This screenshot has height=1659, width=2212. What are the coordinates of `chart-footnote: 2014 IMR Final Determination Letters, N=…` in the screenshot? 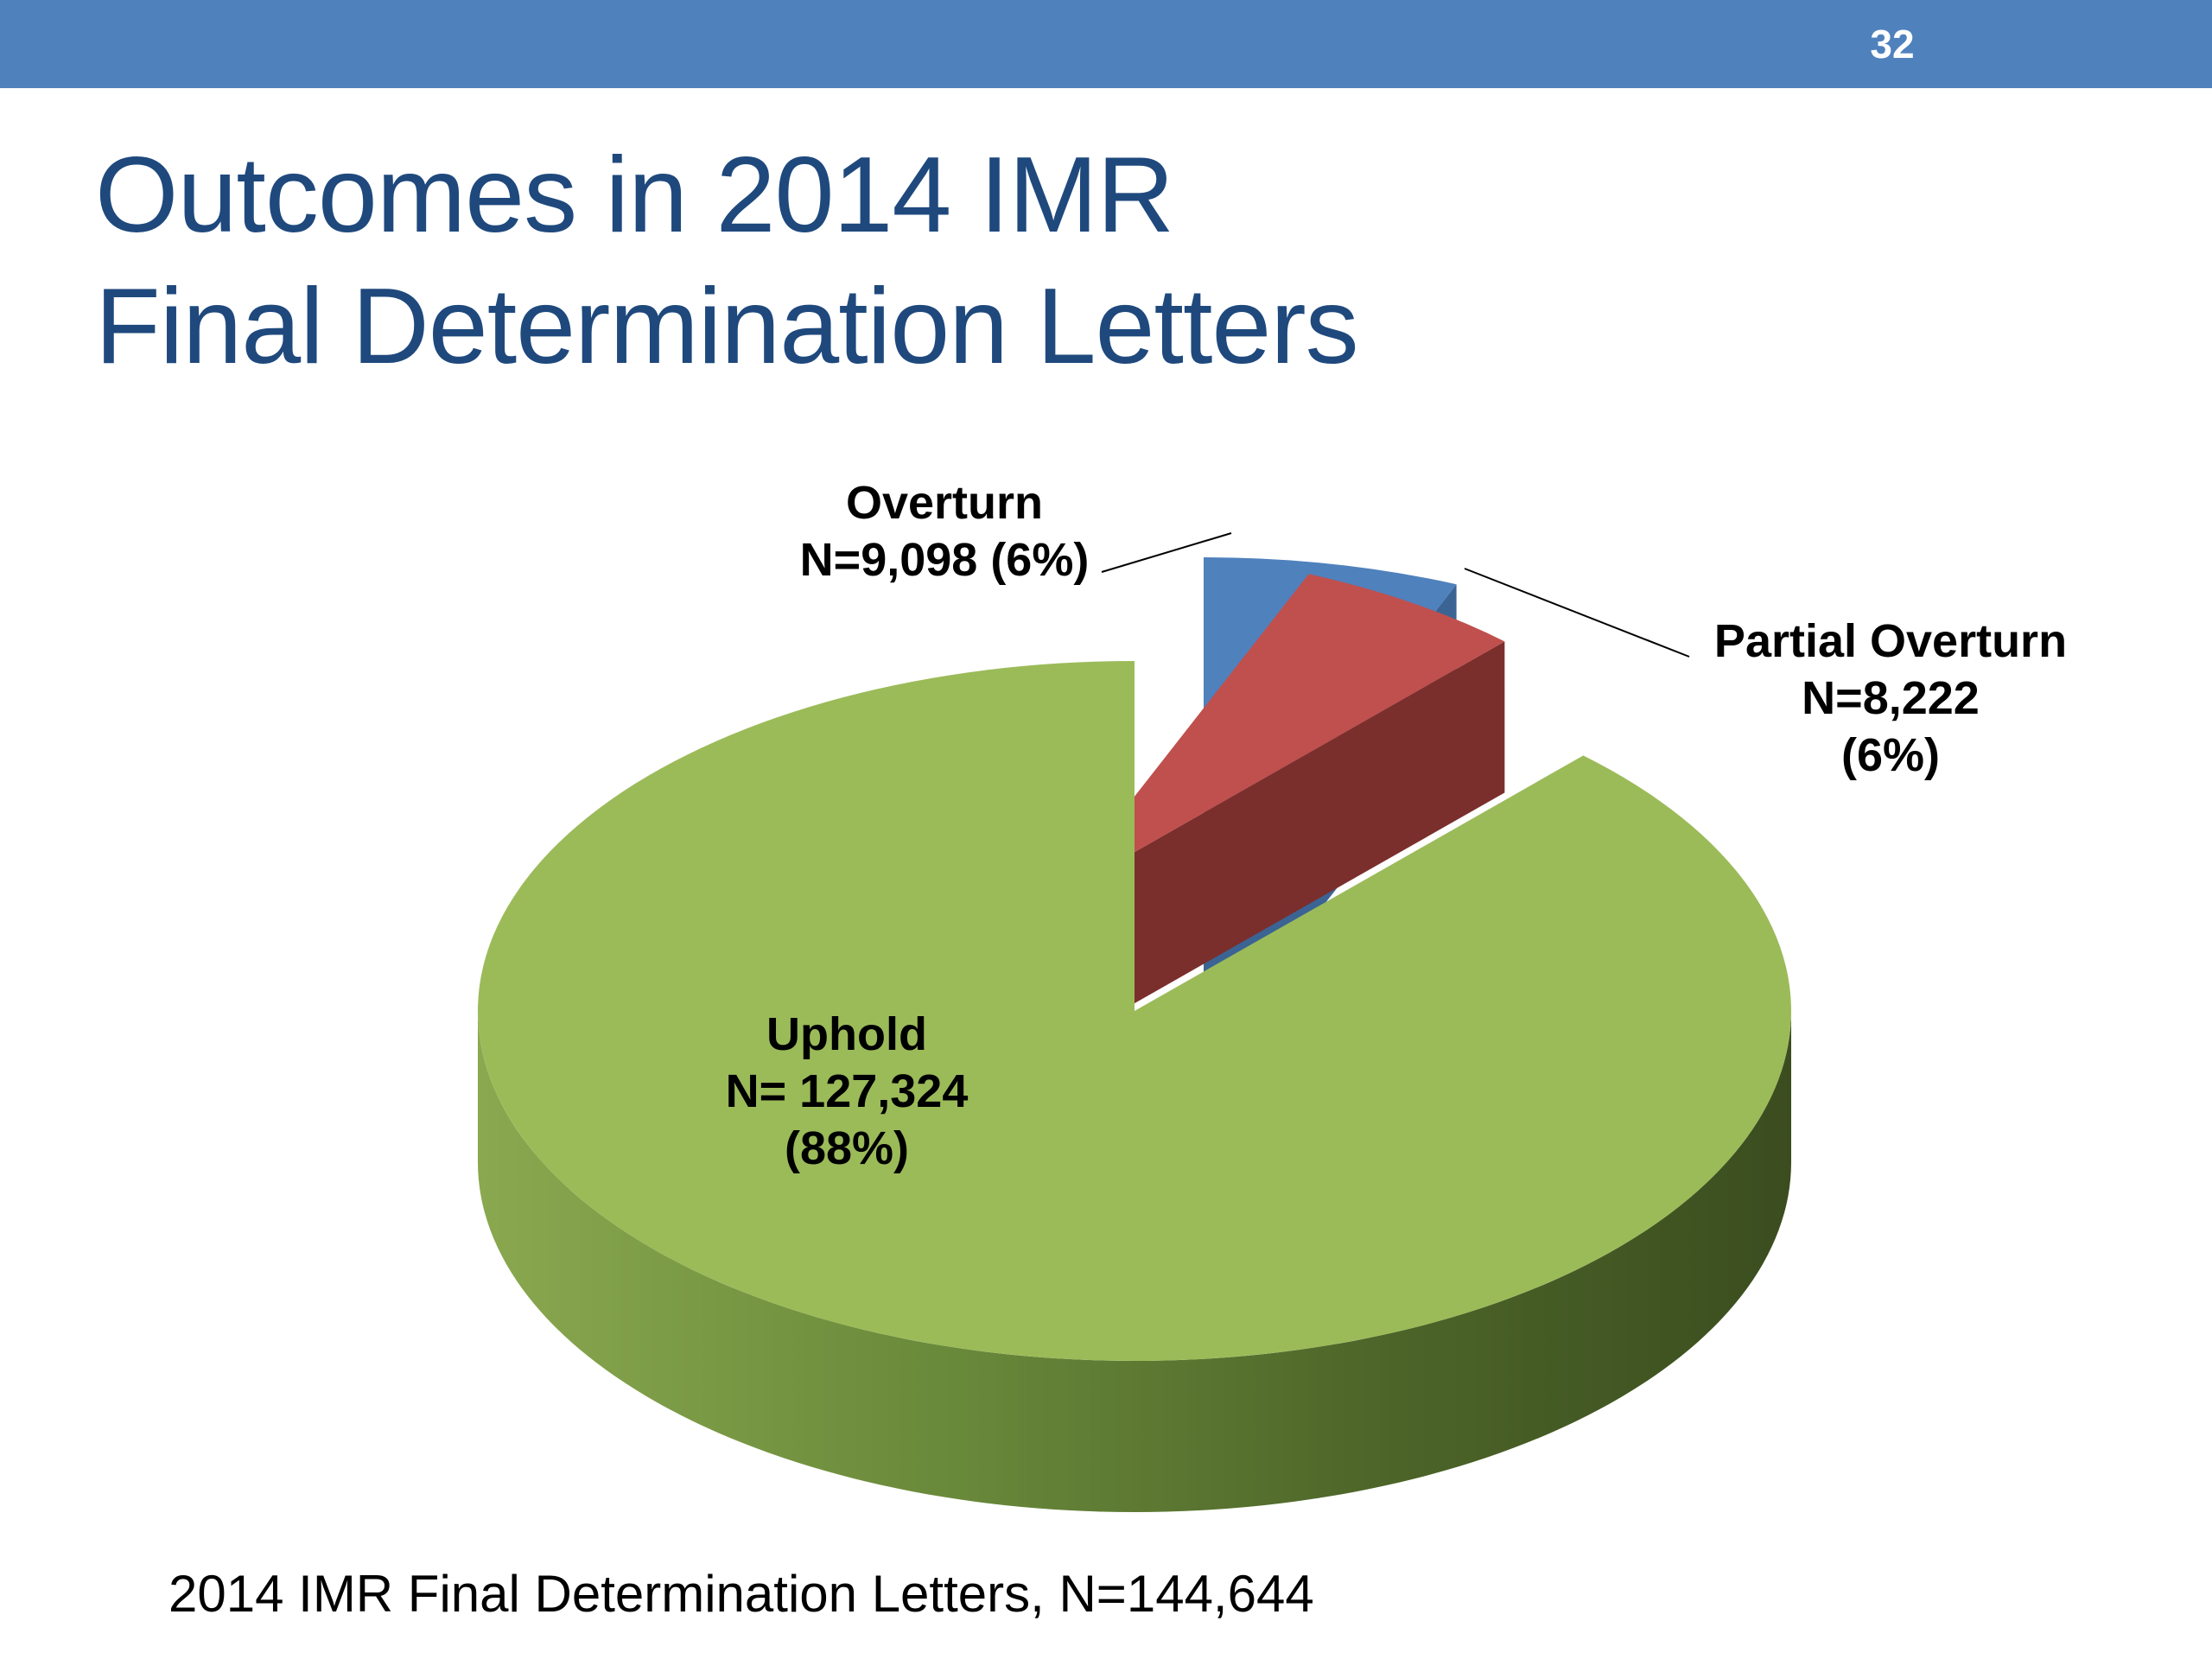 It's located at (741, 1594).